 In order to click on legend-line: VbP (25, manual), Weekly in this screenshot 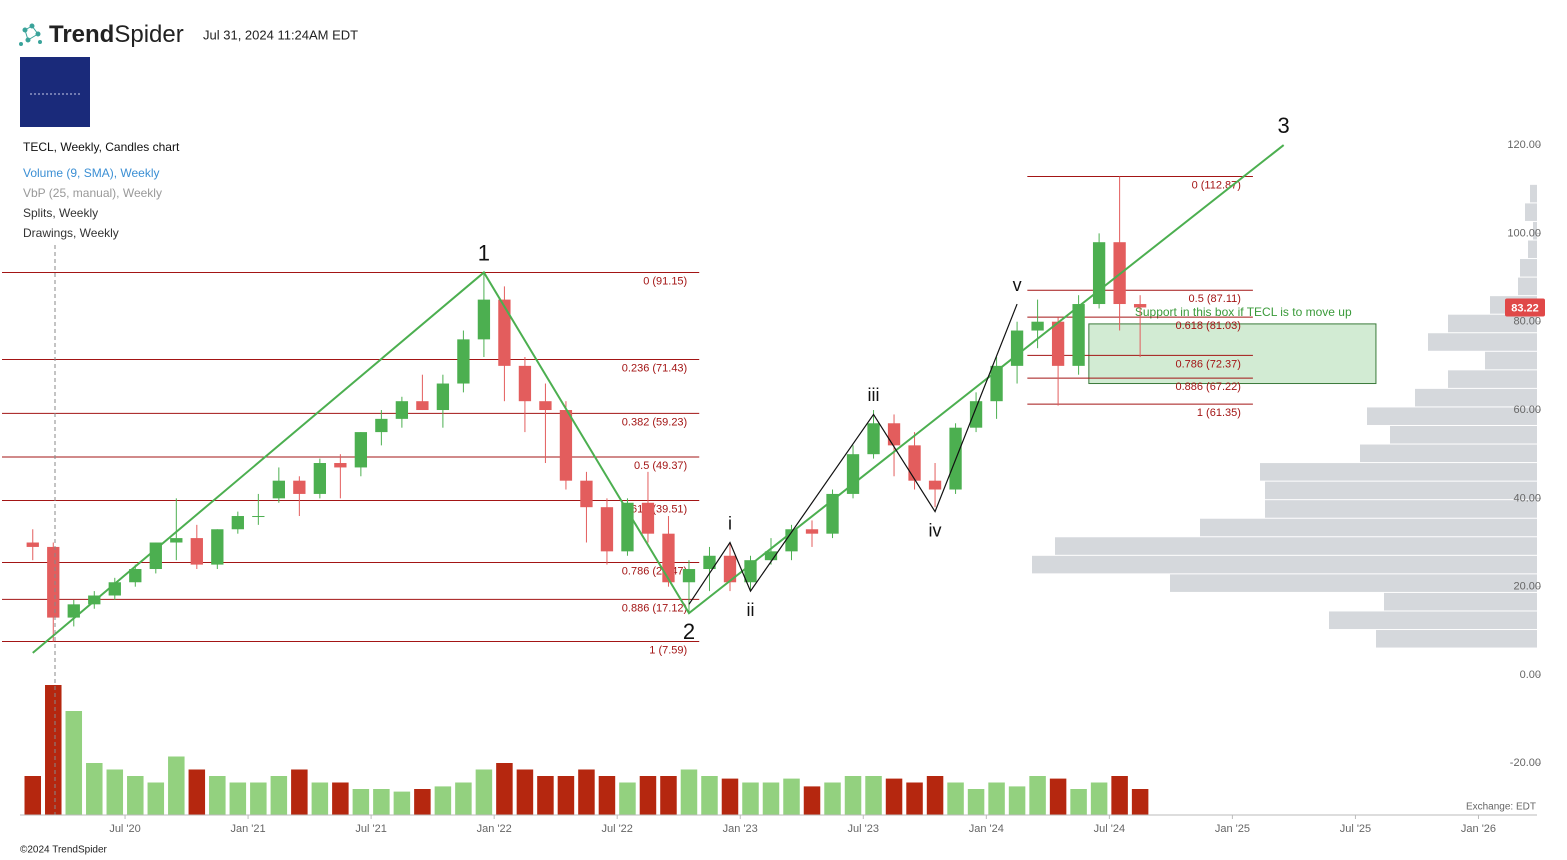, I will do `click(92, 193)`.